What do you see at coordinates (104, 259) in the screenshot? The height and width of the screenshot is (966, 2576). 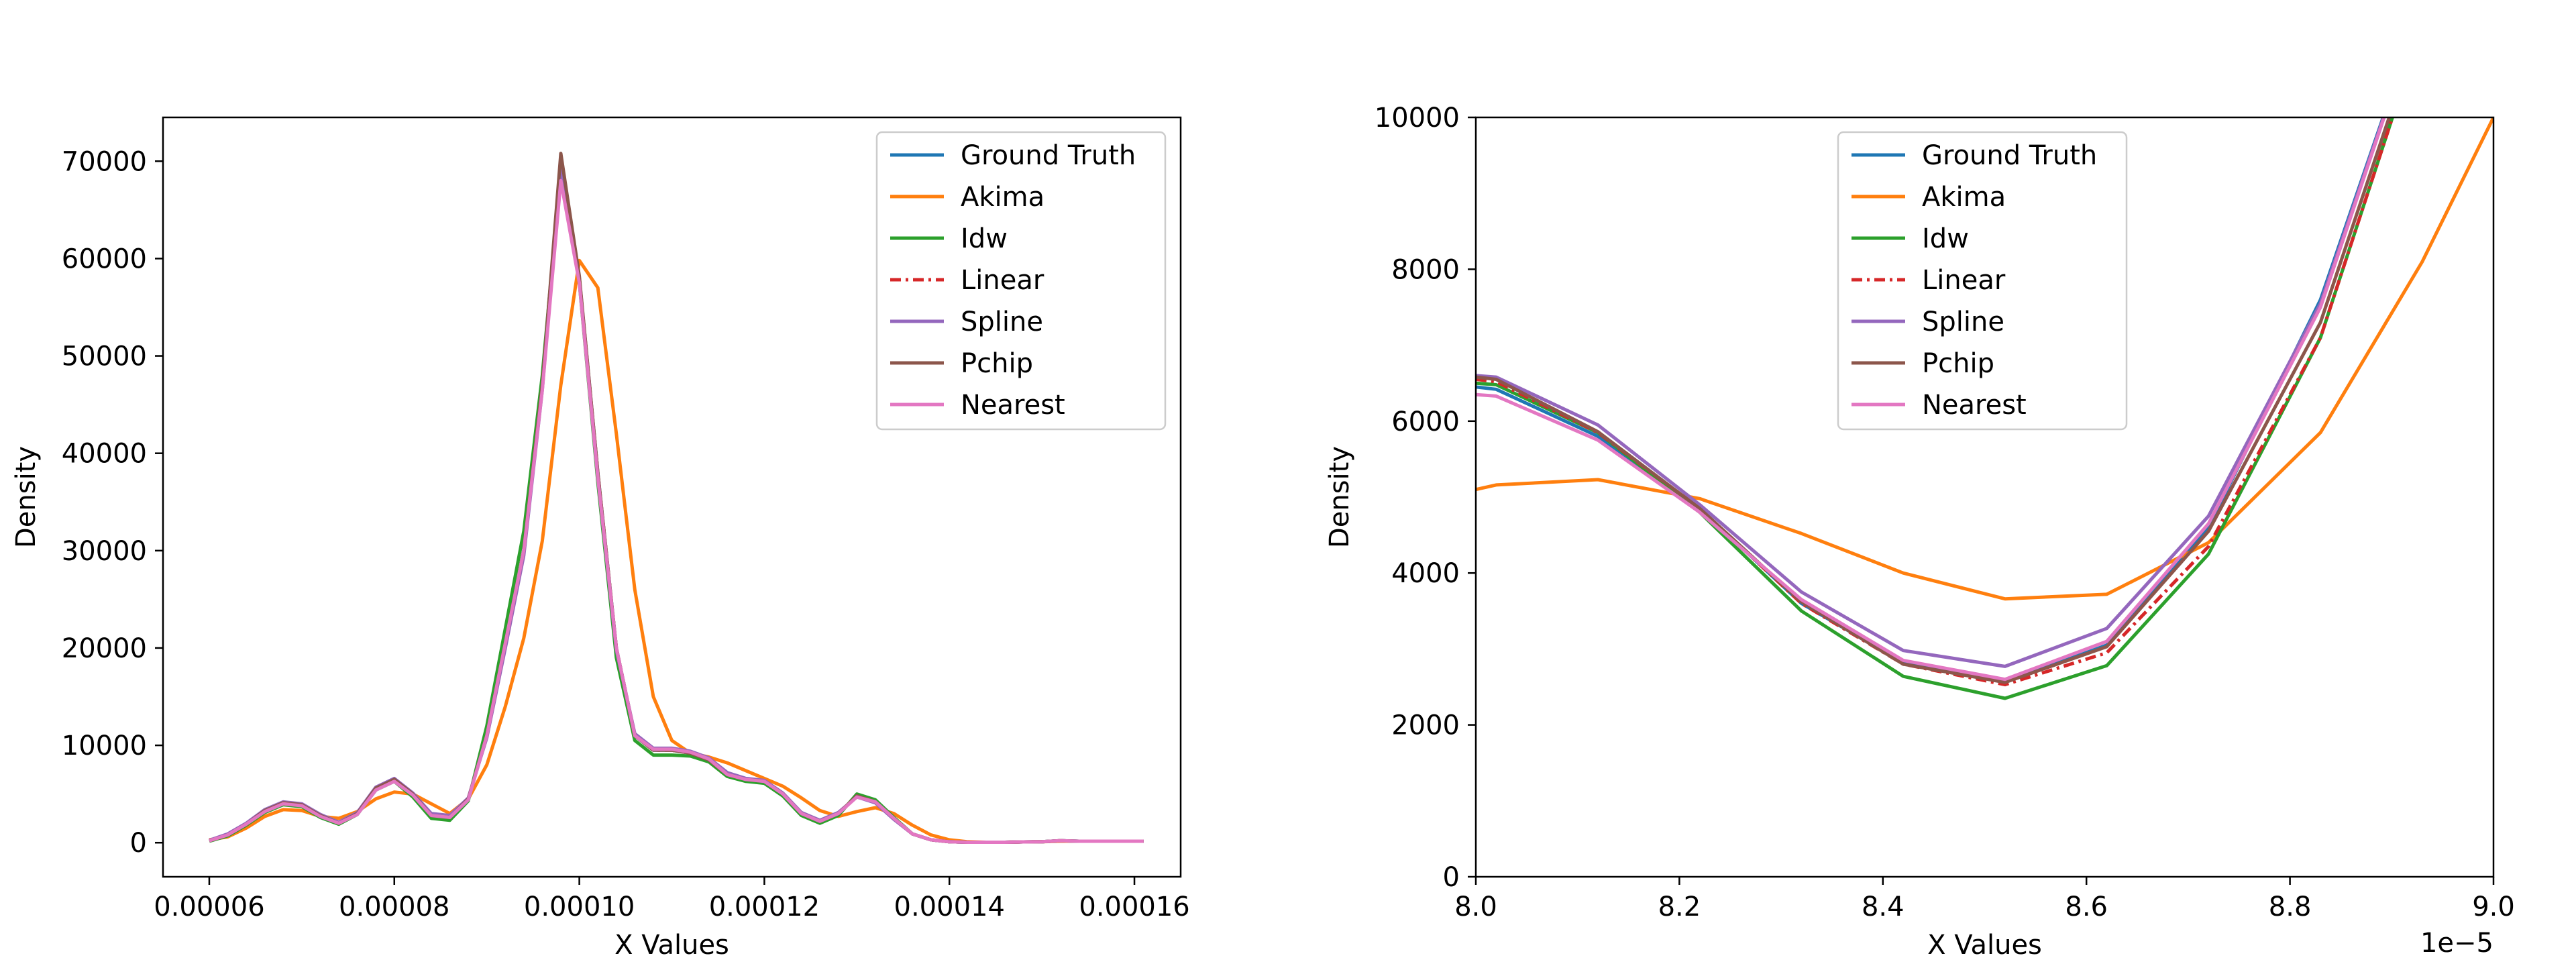 I see `y-tick-label: 60000` at bounding box center [104, 259].